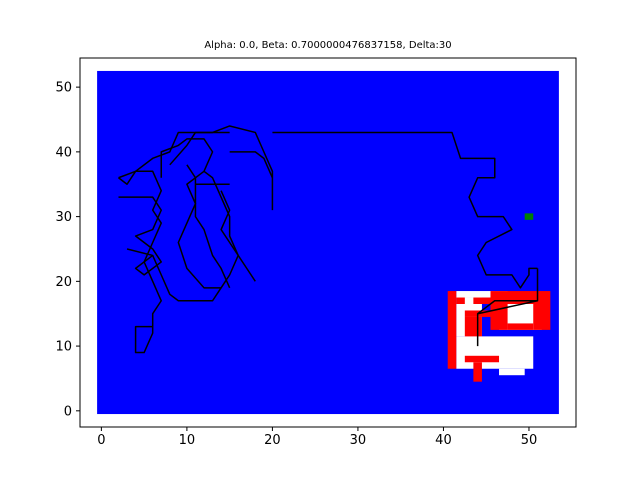 This screenshot has width=640, height=480. What do you see at coordinates (63, 152) in the screenshot?
I see `y-tick-label: 40` at bounding box center [63, 152].